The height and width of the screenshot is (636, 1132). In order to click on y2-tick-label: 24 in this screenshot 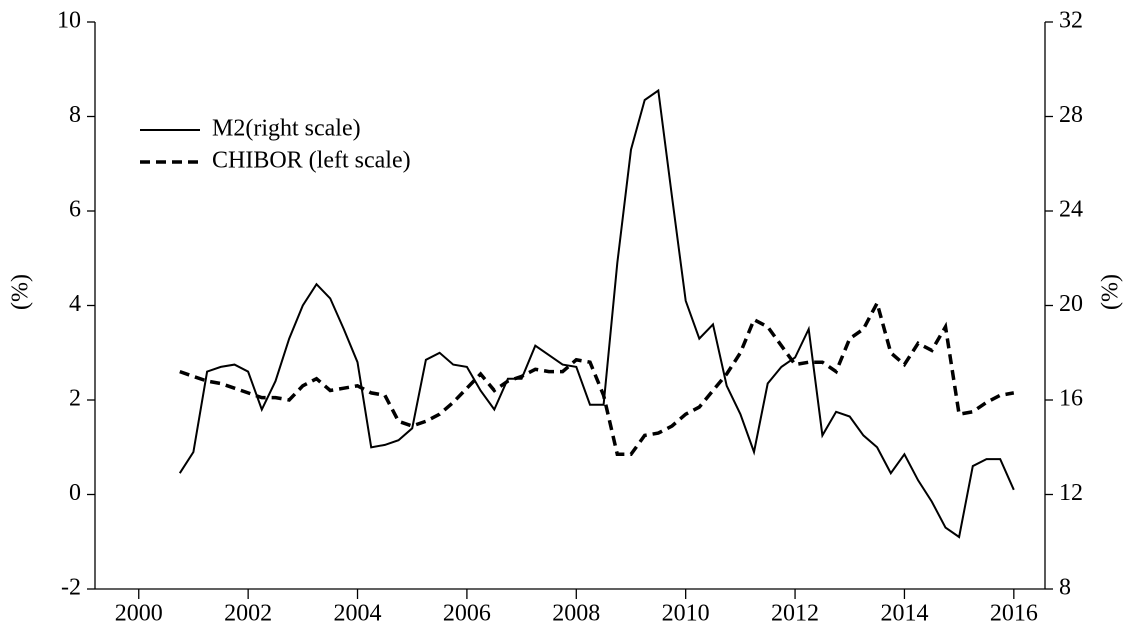, I will do `click(1071, 210)`.